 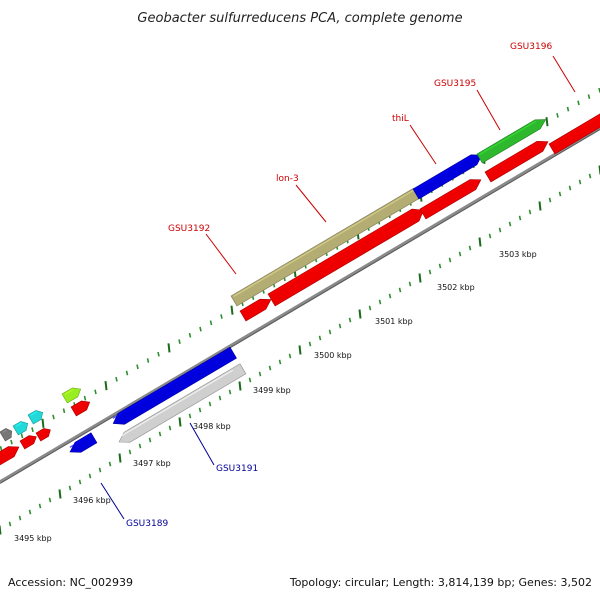 I want to click on gene-left-gray-highlight, so click(x=5, y=431).